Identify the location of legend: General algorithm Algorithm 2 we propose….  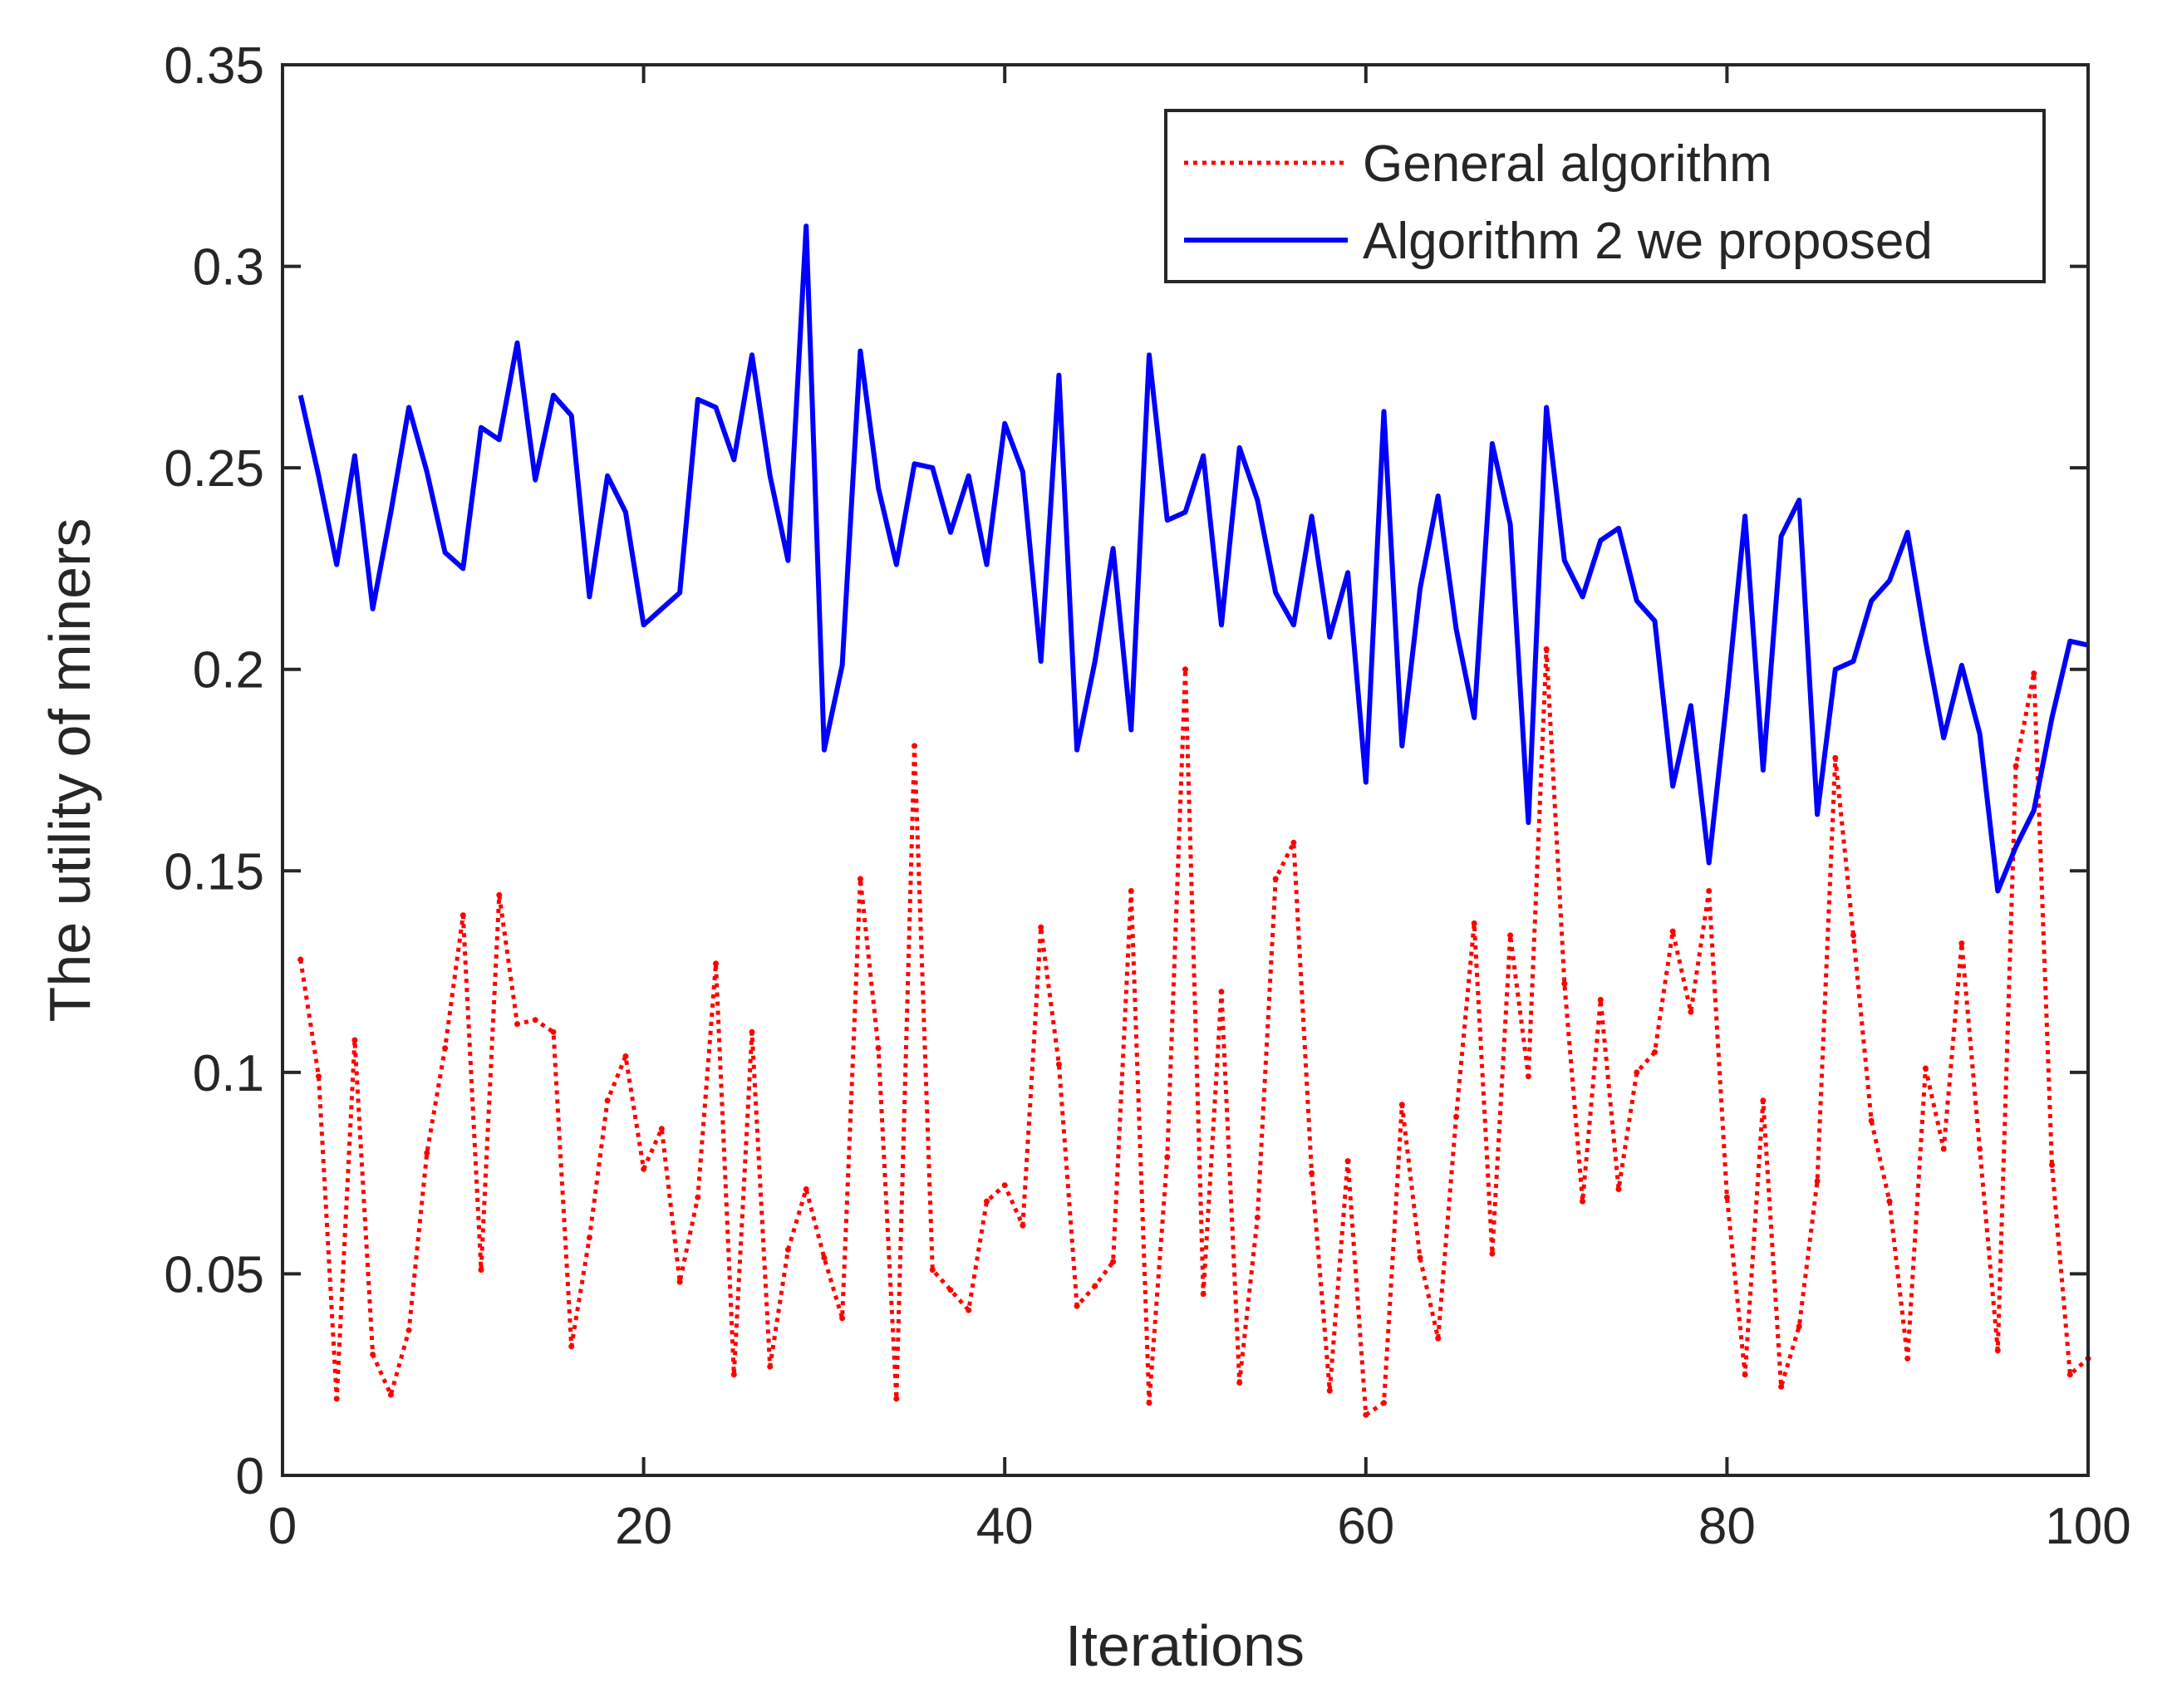
(1605, 196).